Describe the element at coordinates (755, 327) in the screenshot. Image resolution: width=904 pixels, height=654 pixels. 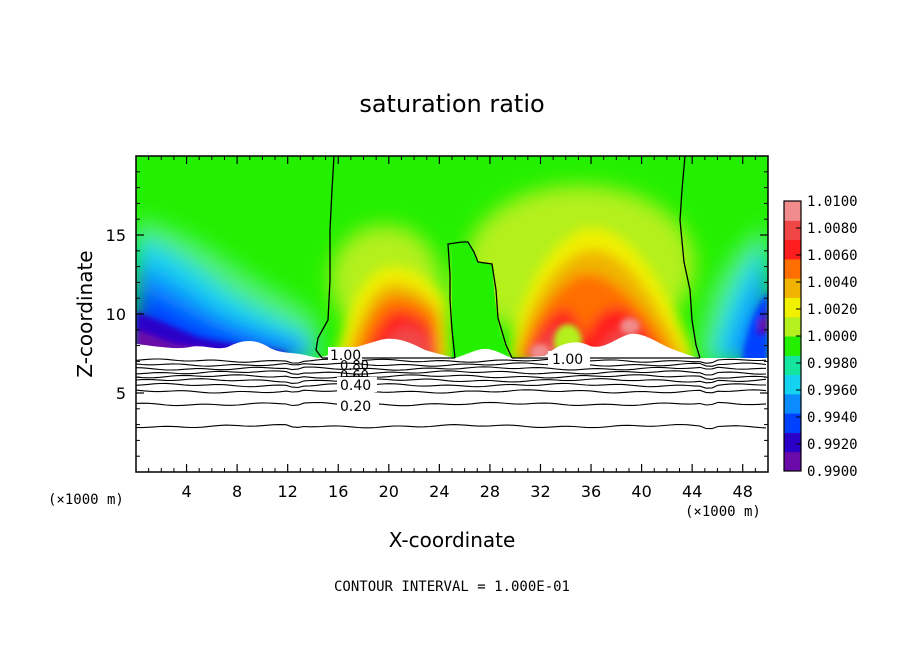
I see `field-right-deep` at that location.